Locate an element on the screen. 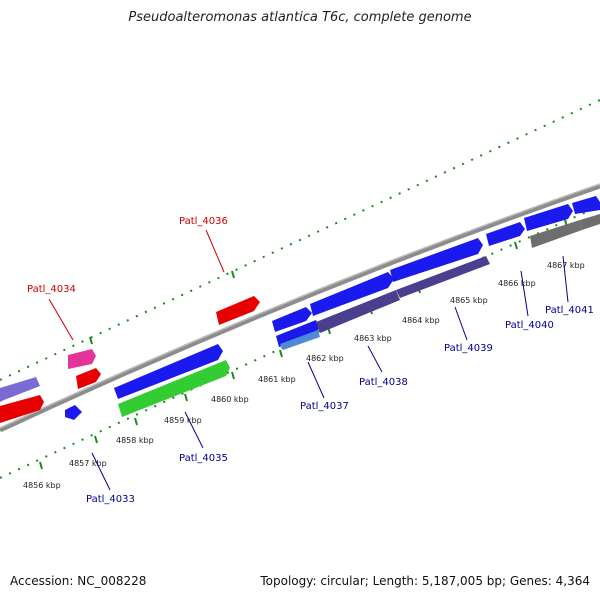 This screenshot has height=600, width=600. gene-gray-b is located at coordinates (590, 222).